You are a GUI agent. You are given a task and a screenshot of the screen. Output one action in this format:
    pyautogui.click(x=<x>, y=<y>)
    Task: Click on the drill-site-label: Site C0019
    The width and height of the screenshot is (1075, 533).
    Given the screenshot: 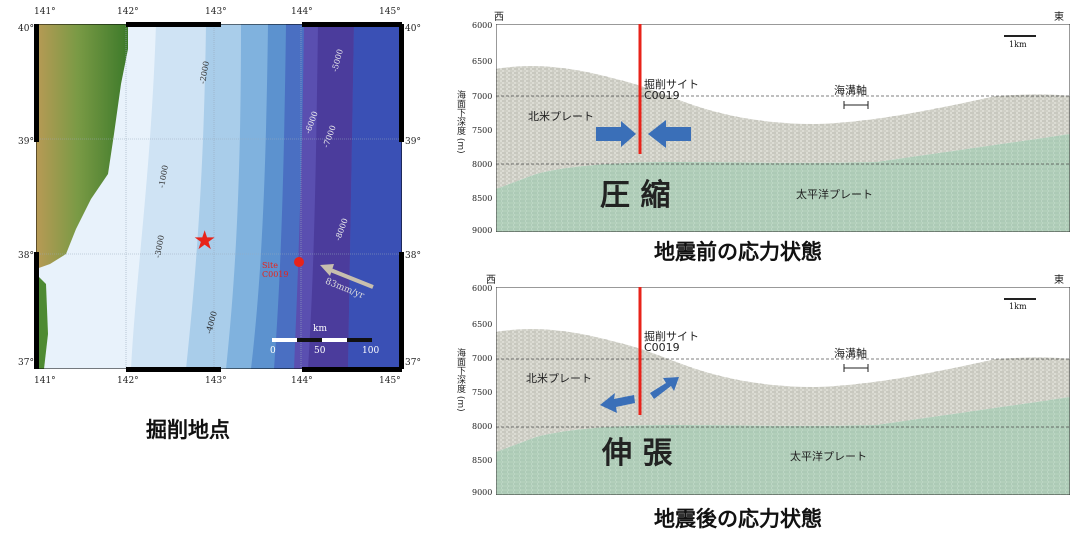 What is the action you would take?
    pyautogui.click(x=275, y=270)
    